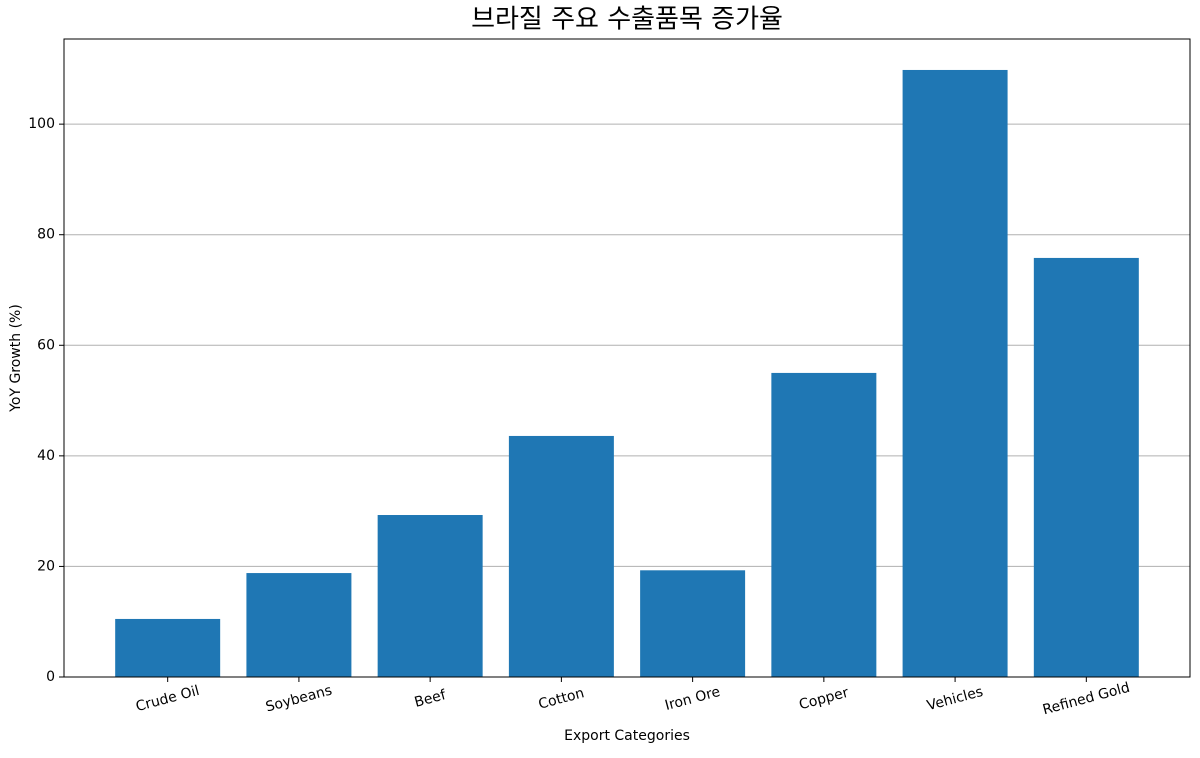 Image resolution: width=1200 pixels, height=758 pixels. Describe the element at coordinates (1086, 699) in the screenshot. I see `x-tick-label: Refined Gold` at that location.